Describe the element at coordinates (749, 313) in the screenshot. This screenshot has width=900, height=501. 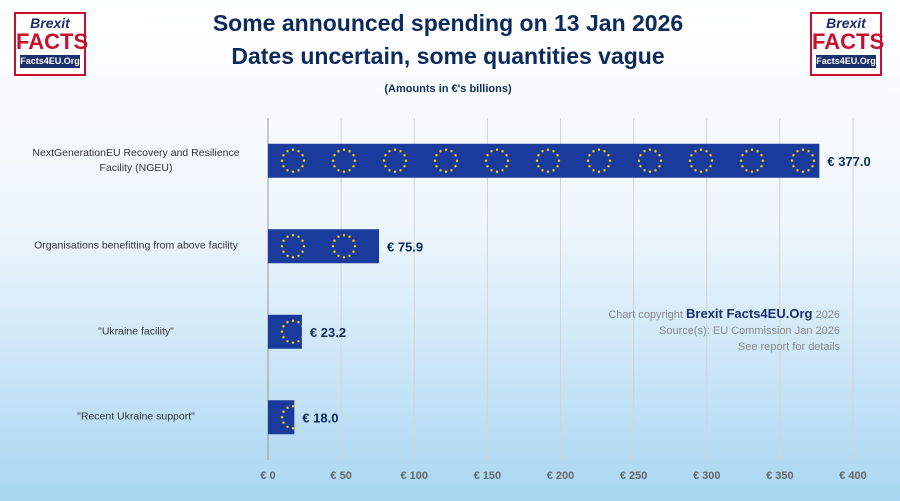
I see `credit-brand: Brexit Facts4EU.Org` at that location.